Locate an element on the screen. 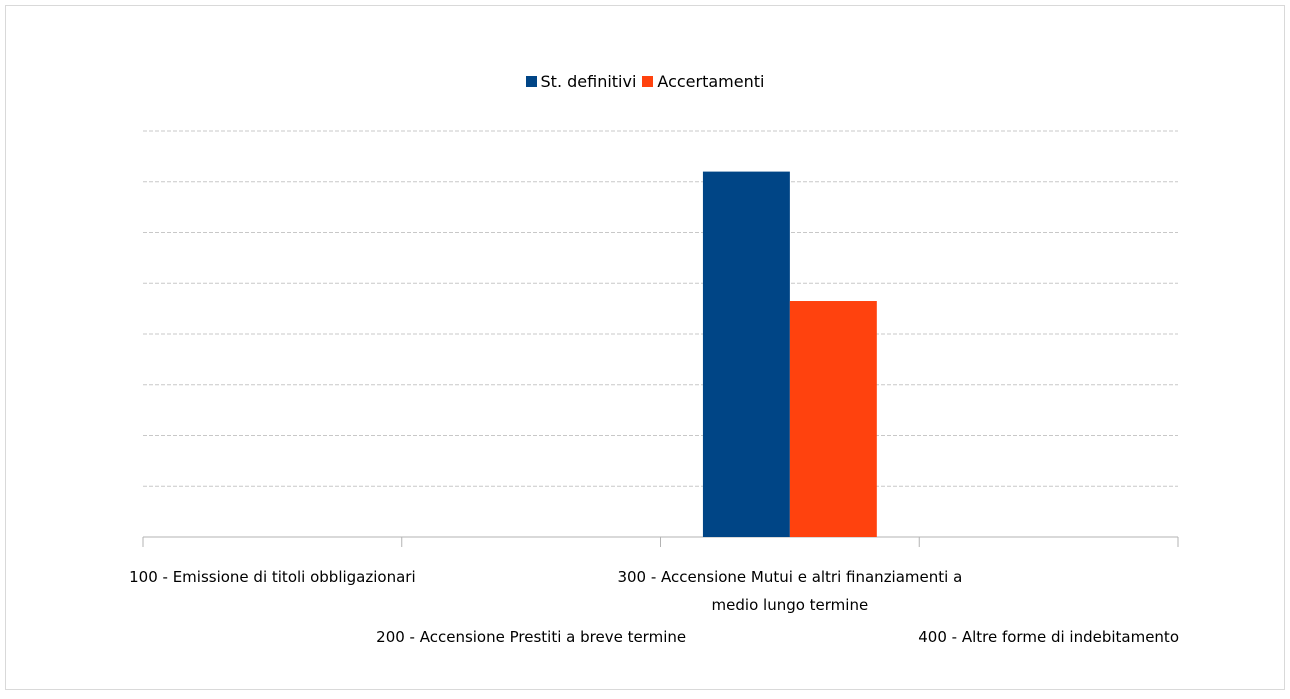 The image size is (1290, 699). legend-item: St. definitivi is located at coordinates (581, 81).